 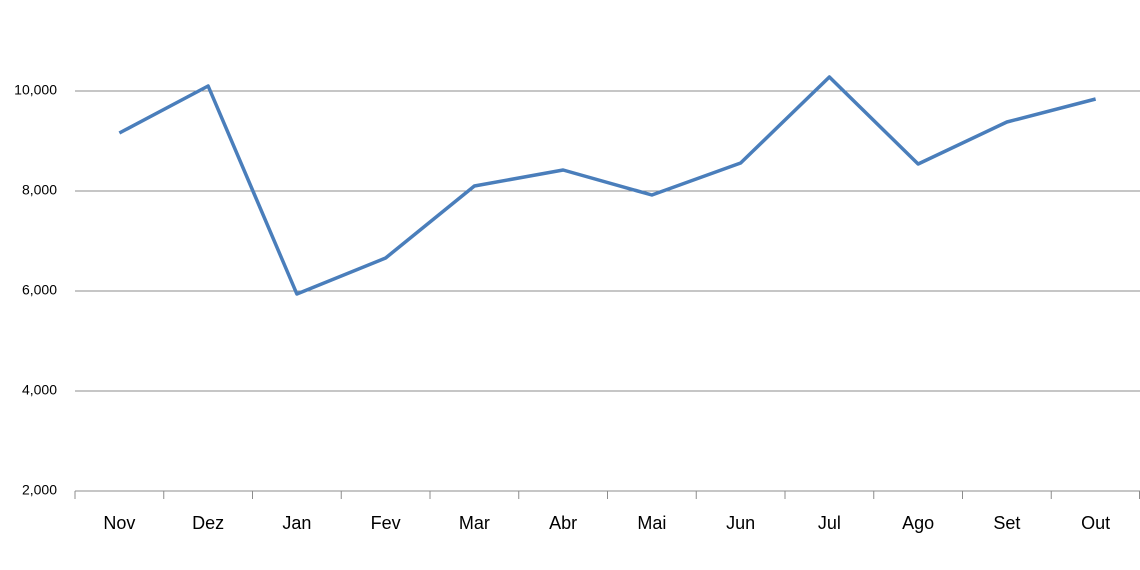 What do you see at coordinates (918, 523) in the screenshot?
I see `x-tick-label: Ago` at bounding box center [918, 523].